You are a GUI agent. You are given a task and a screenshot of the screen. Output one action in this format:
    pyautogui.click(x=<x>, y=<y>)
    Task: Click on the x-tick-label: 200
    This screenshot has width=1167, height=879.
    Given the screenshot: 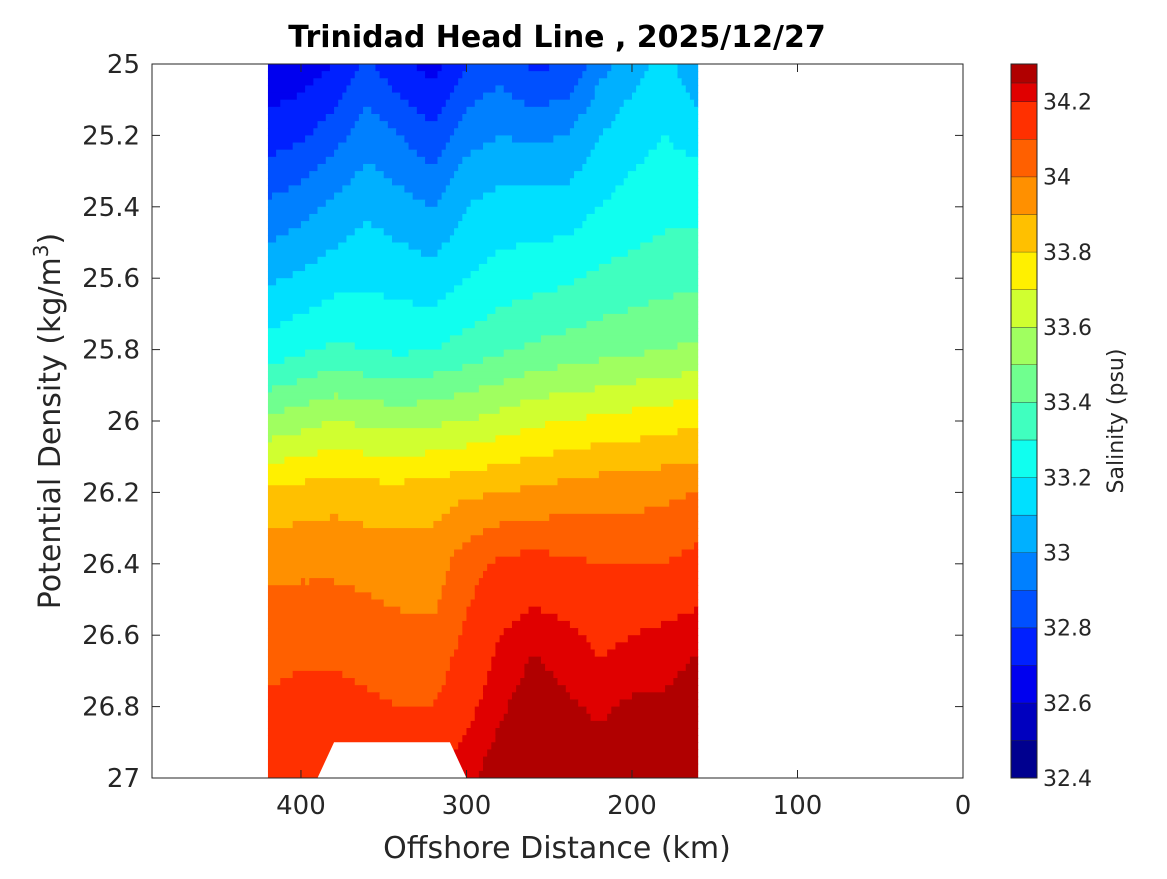 What is the action you would take?
    pyautogui.click(x=632, y=806)
    